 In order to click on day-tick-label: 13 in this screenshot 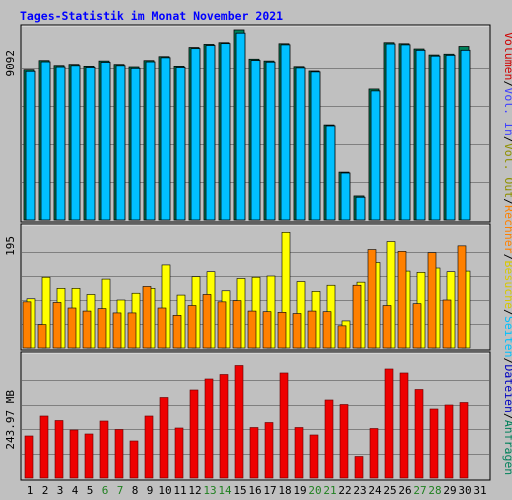, I will do `click(209, 490)`.